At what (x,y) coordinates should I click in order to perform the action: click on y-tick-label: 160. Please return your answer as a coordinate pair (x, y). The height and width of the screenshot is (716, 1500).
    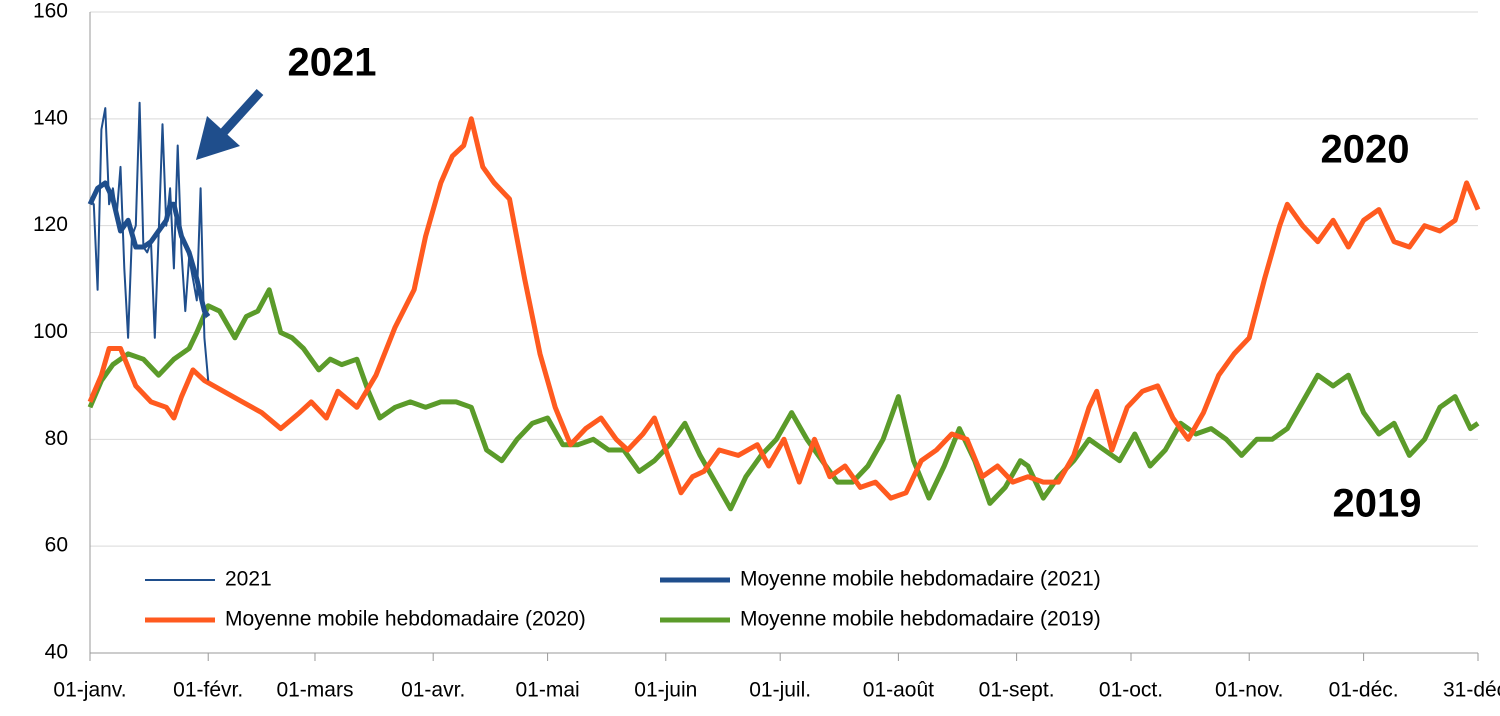
    Looking at the image, I should click on (50, 11).